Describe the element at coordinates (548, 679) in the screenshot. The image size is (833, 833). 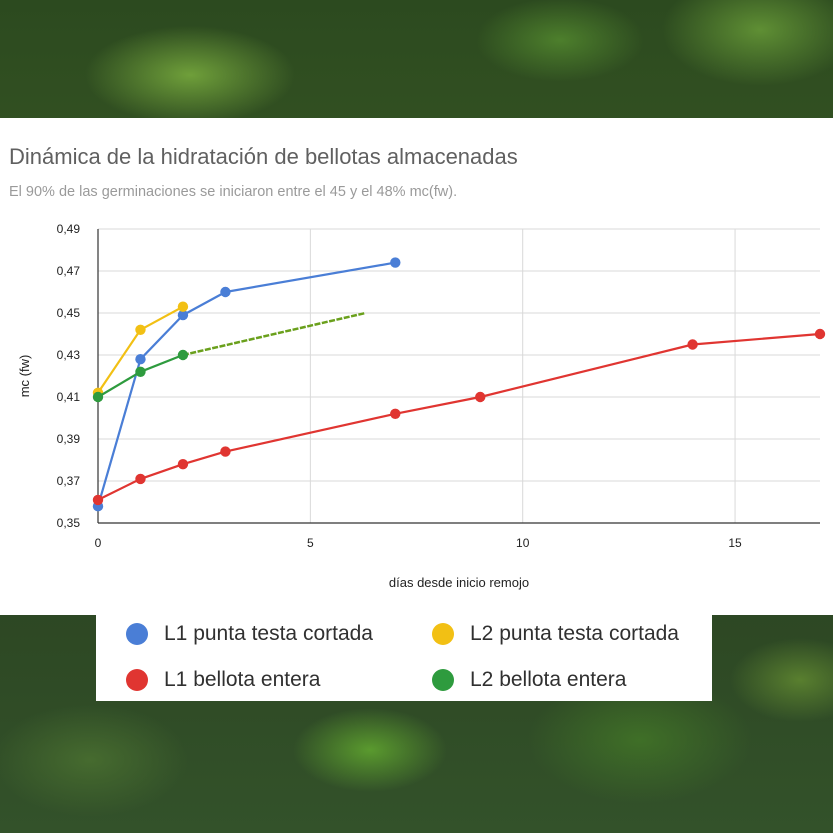
I see `legend-label: L2 bellota entera` at that location.